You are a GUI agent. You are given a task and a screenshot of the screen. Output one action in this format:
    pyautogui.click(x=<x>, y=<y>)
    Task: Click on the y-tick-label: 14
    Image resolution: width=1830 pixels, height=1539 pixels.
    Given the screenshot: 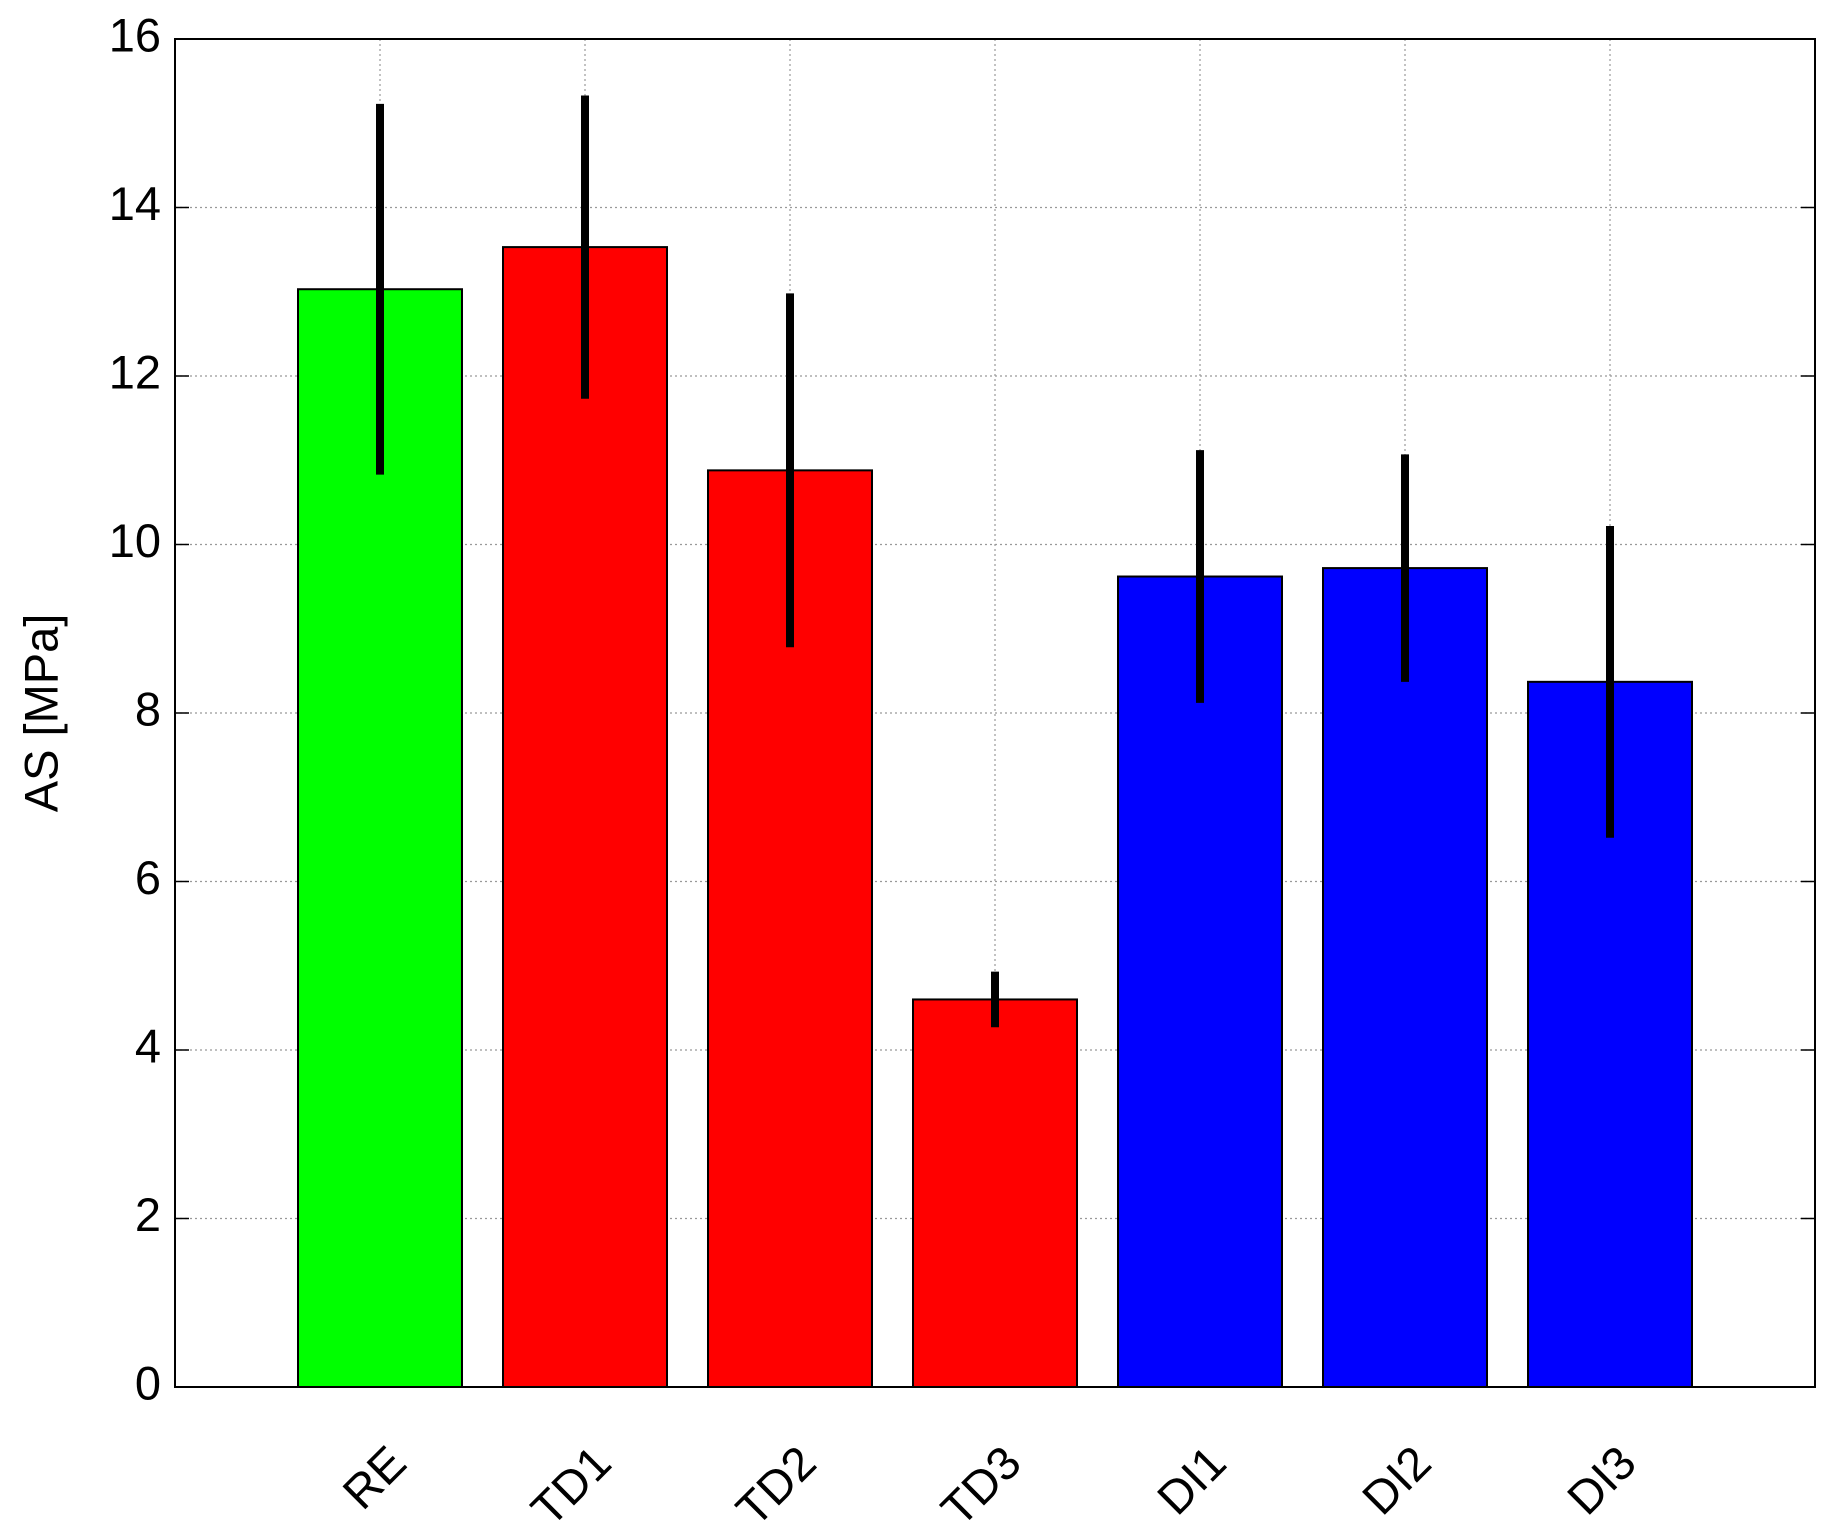 What is the action you would take?
    pyautogui.click(x=135, y=203)
    